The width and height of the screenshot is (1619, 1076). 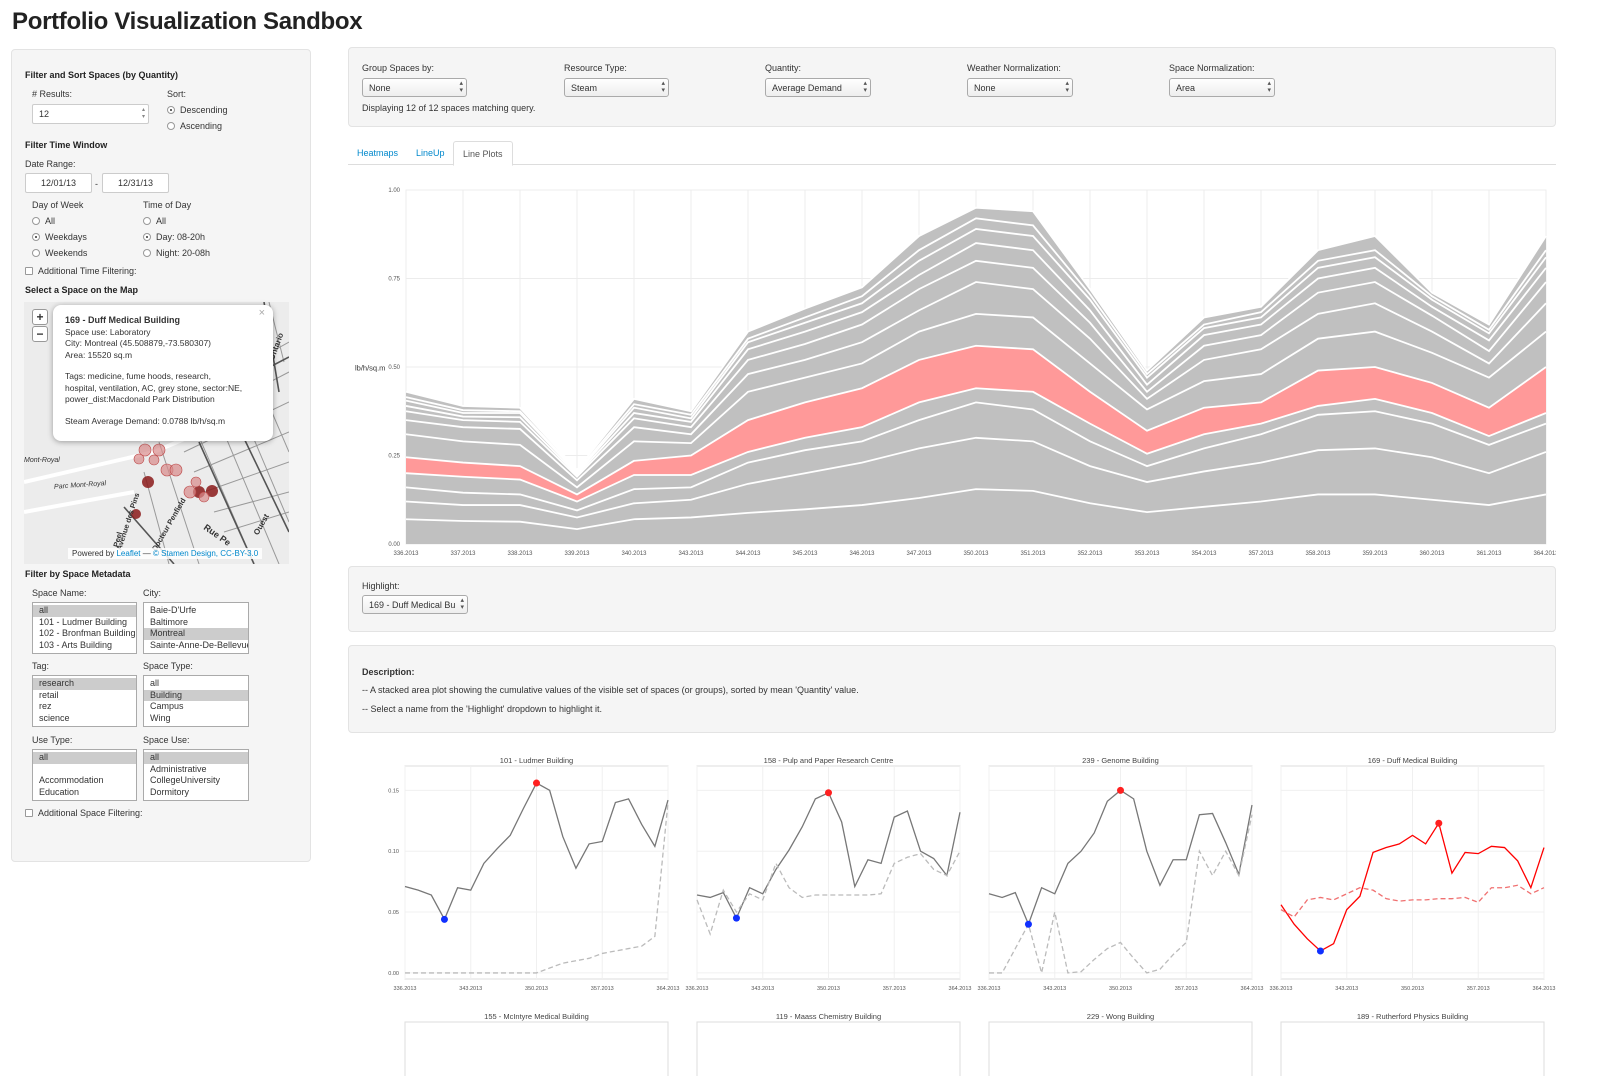 I want to click on sort-ascending-radio: Ascending, so click(x=194, y=126).